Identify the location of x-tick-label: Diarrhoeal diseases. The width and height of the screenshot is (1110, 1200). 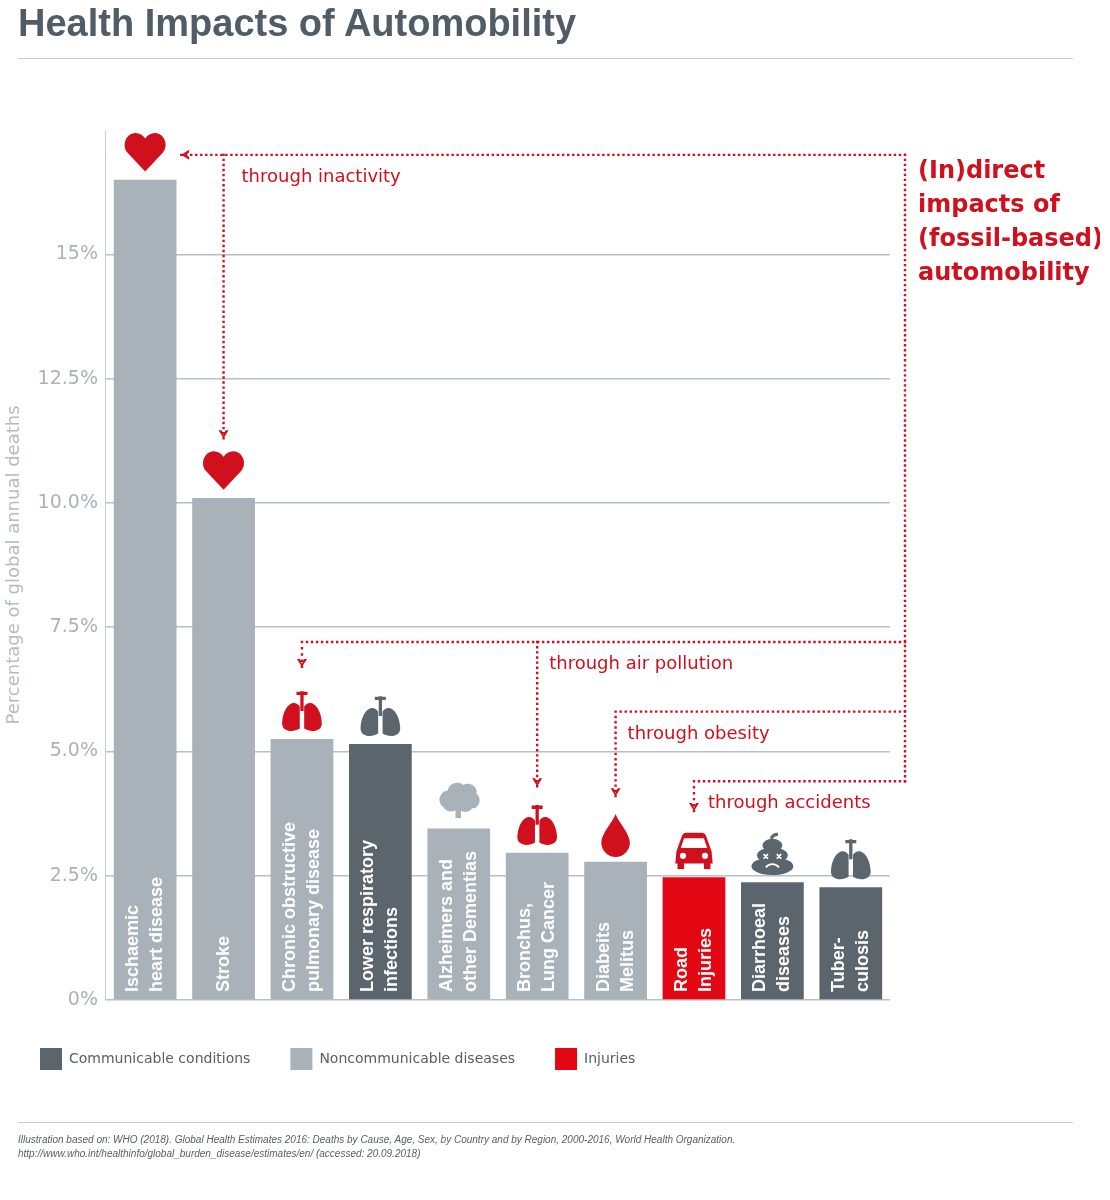
(771, 947).